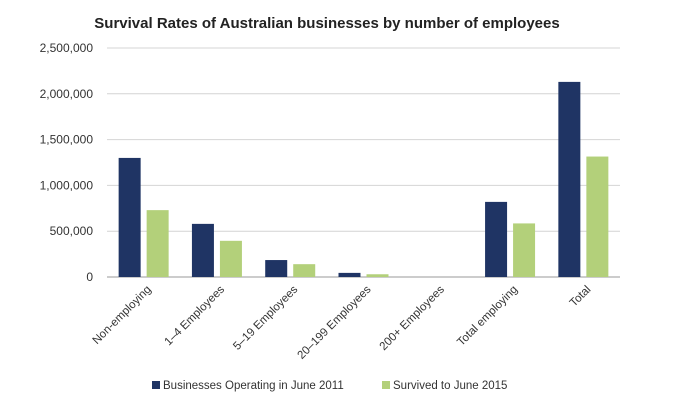 The width and height of the screenshot is (700, 411). Describe the element at coordinates (67, 140) in the screenshot. I see `y-tick-label: 1,500,000` at that location.